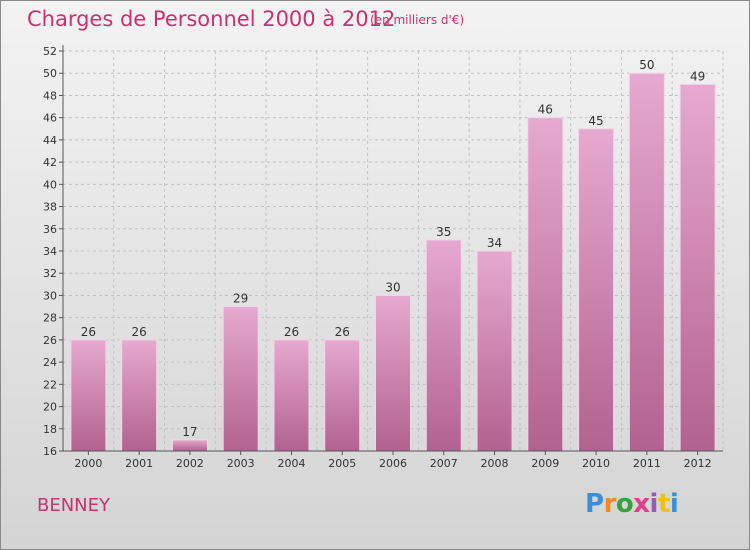  What do you see at coordinates (444, 463) in the screenshot?
I see `x-tick-label: 2007` at bounding box center [444, 463].